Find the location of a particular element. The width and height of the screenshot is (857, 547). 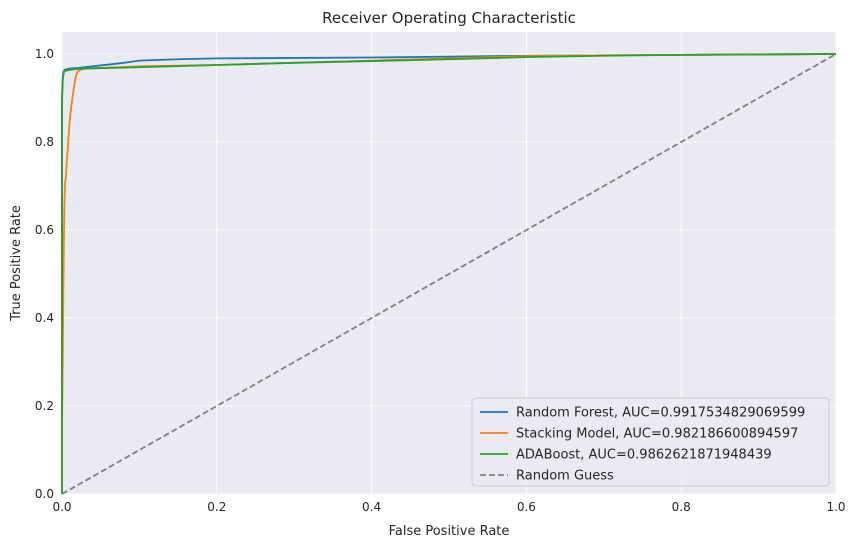

x-axis-label: False Positive Rate is located at coordinates (449, 531).